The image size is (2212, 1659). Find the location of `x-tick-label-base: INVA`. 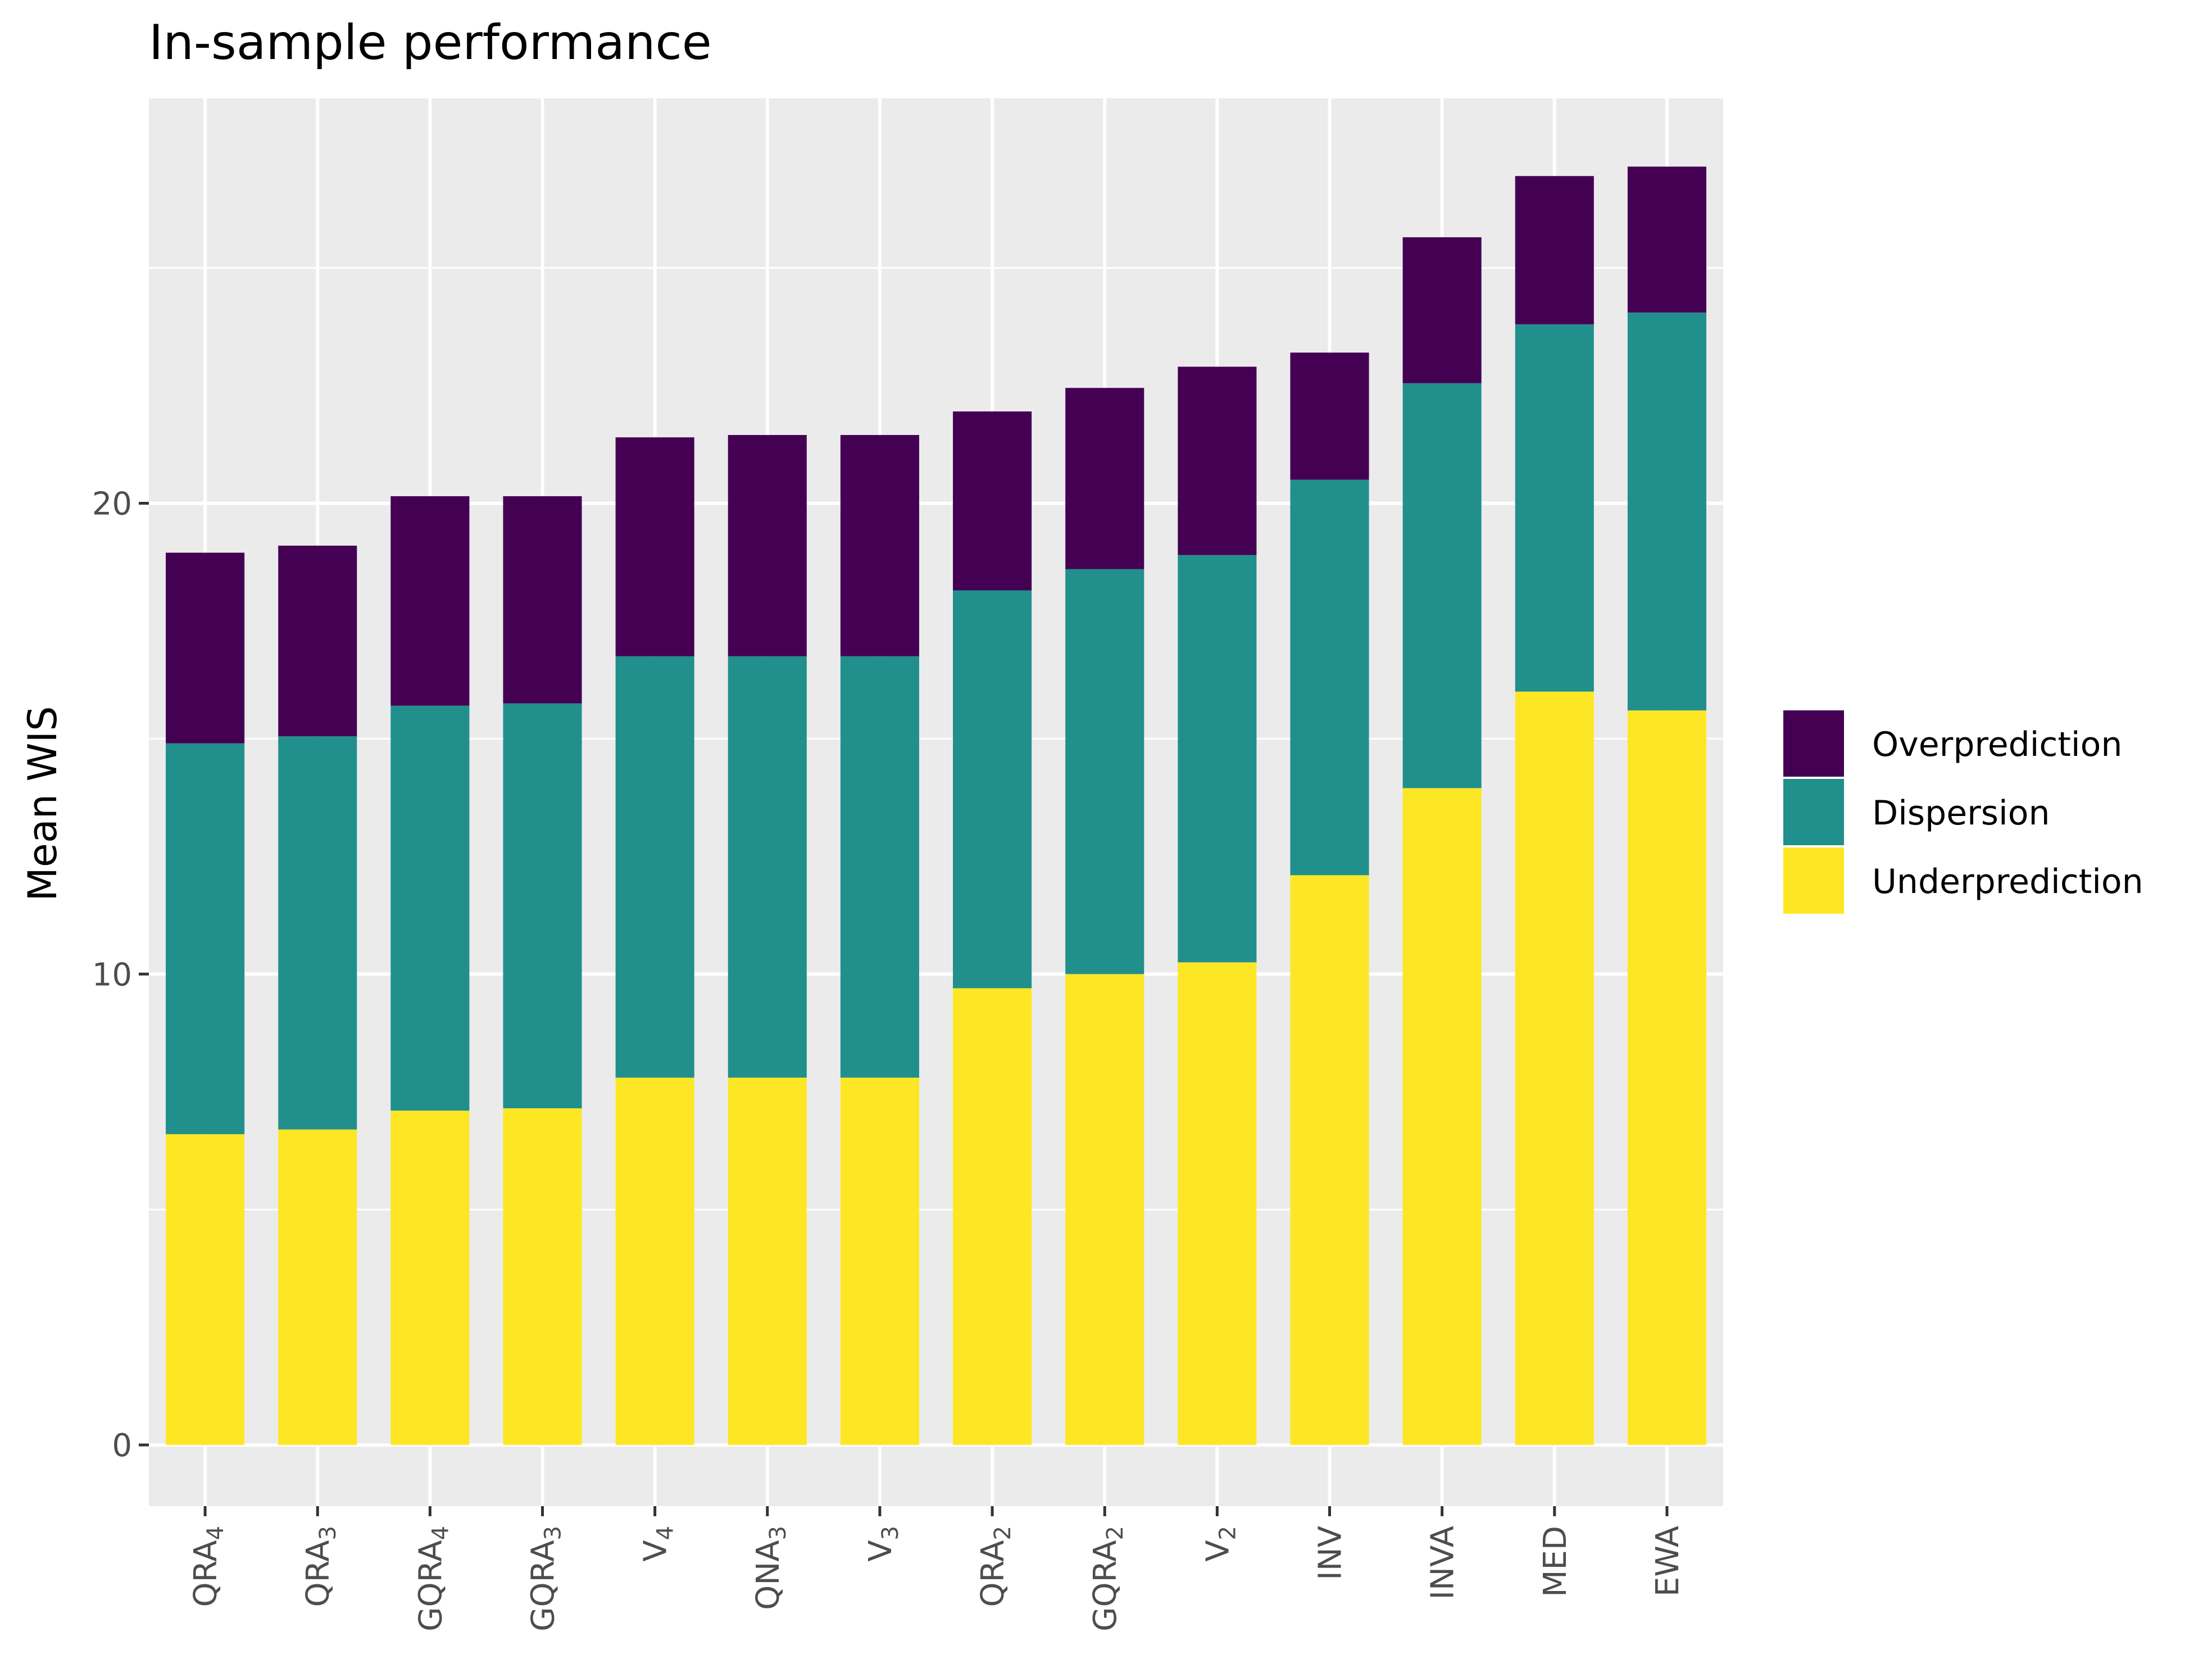

x-tick-label-base: INVA is located at coordinates (1443, 1562).